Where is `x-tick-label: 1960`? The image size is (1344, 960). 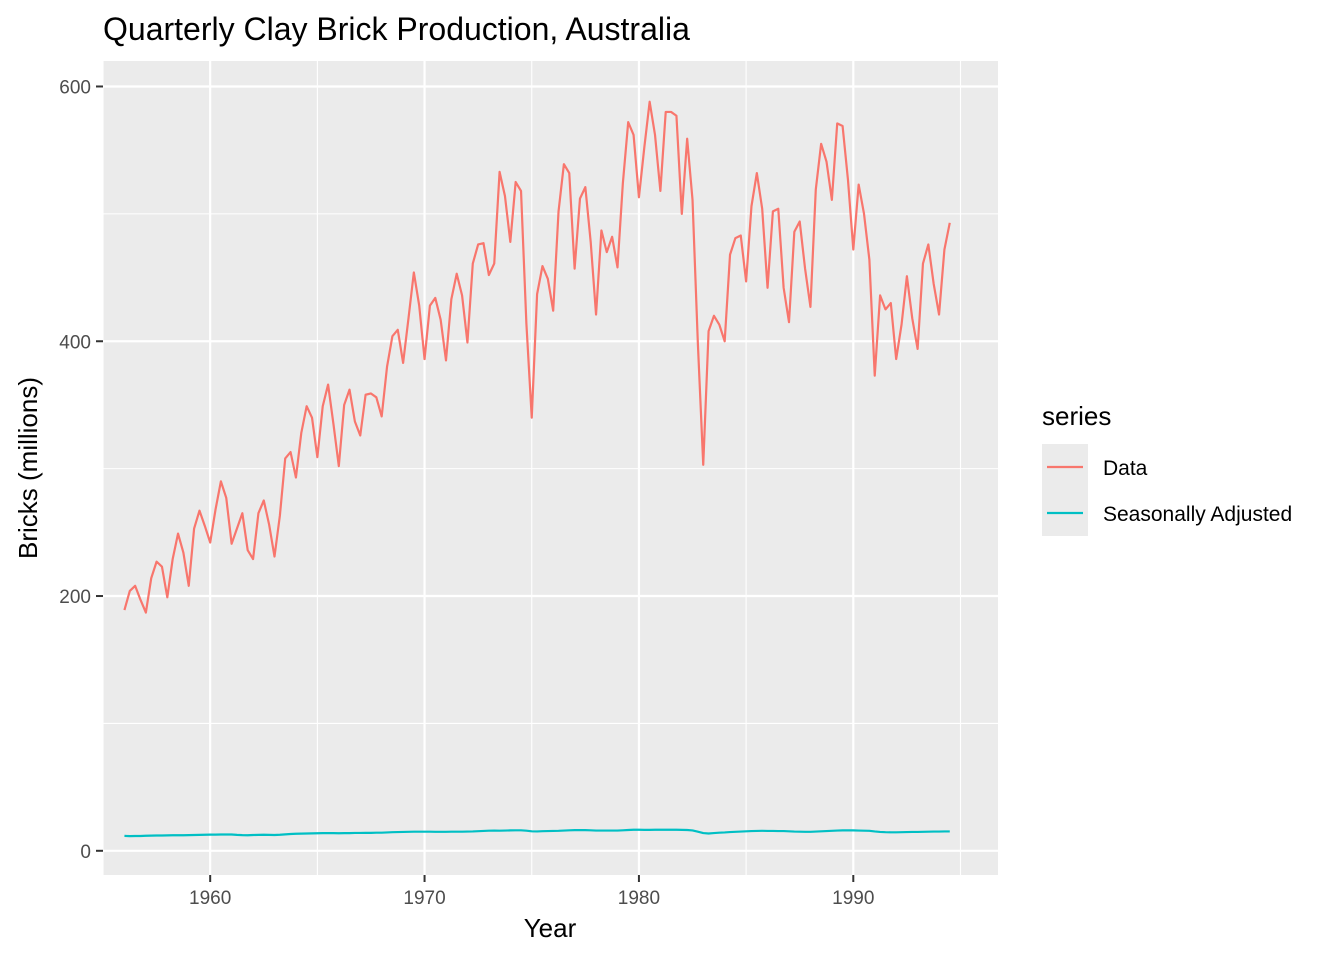
x-tick-label: 1960 is located at coordinates (210, 898).